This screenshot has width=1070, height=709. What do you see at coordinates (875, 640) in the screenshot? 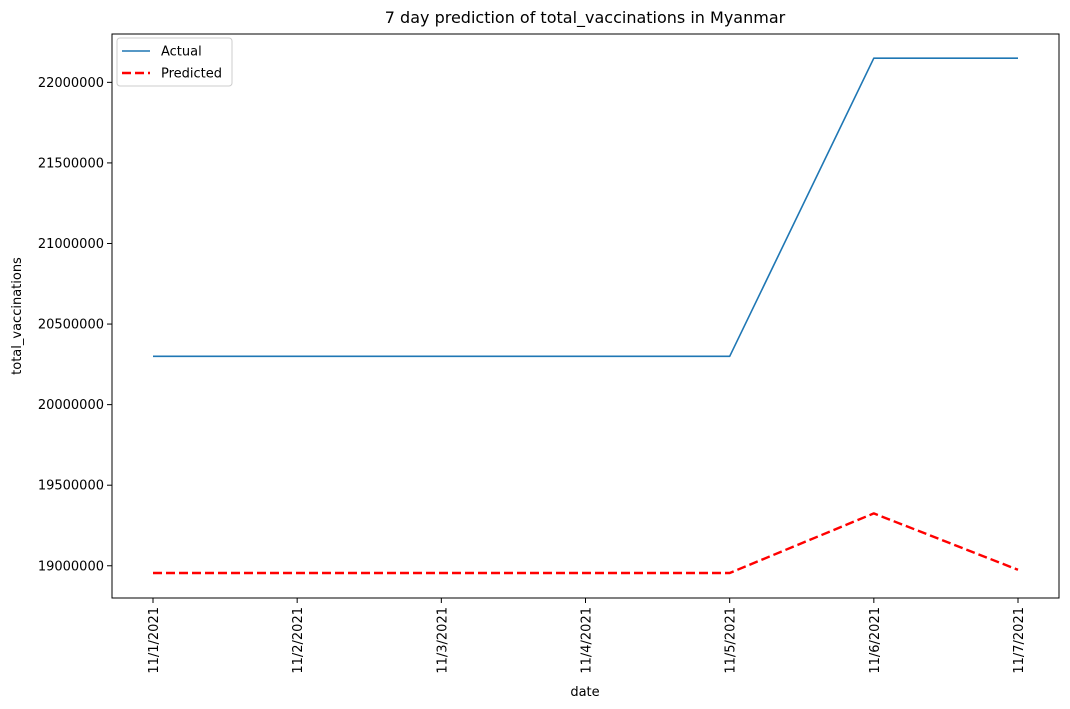
I see `x-tick-label: 11/6/2021` at bounding box center [875, 640].